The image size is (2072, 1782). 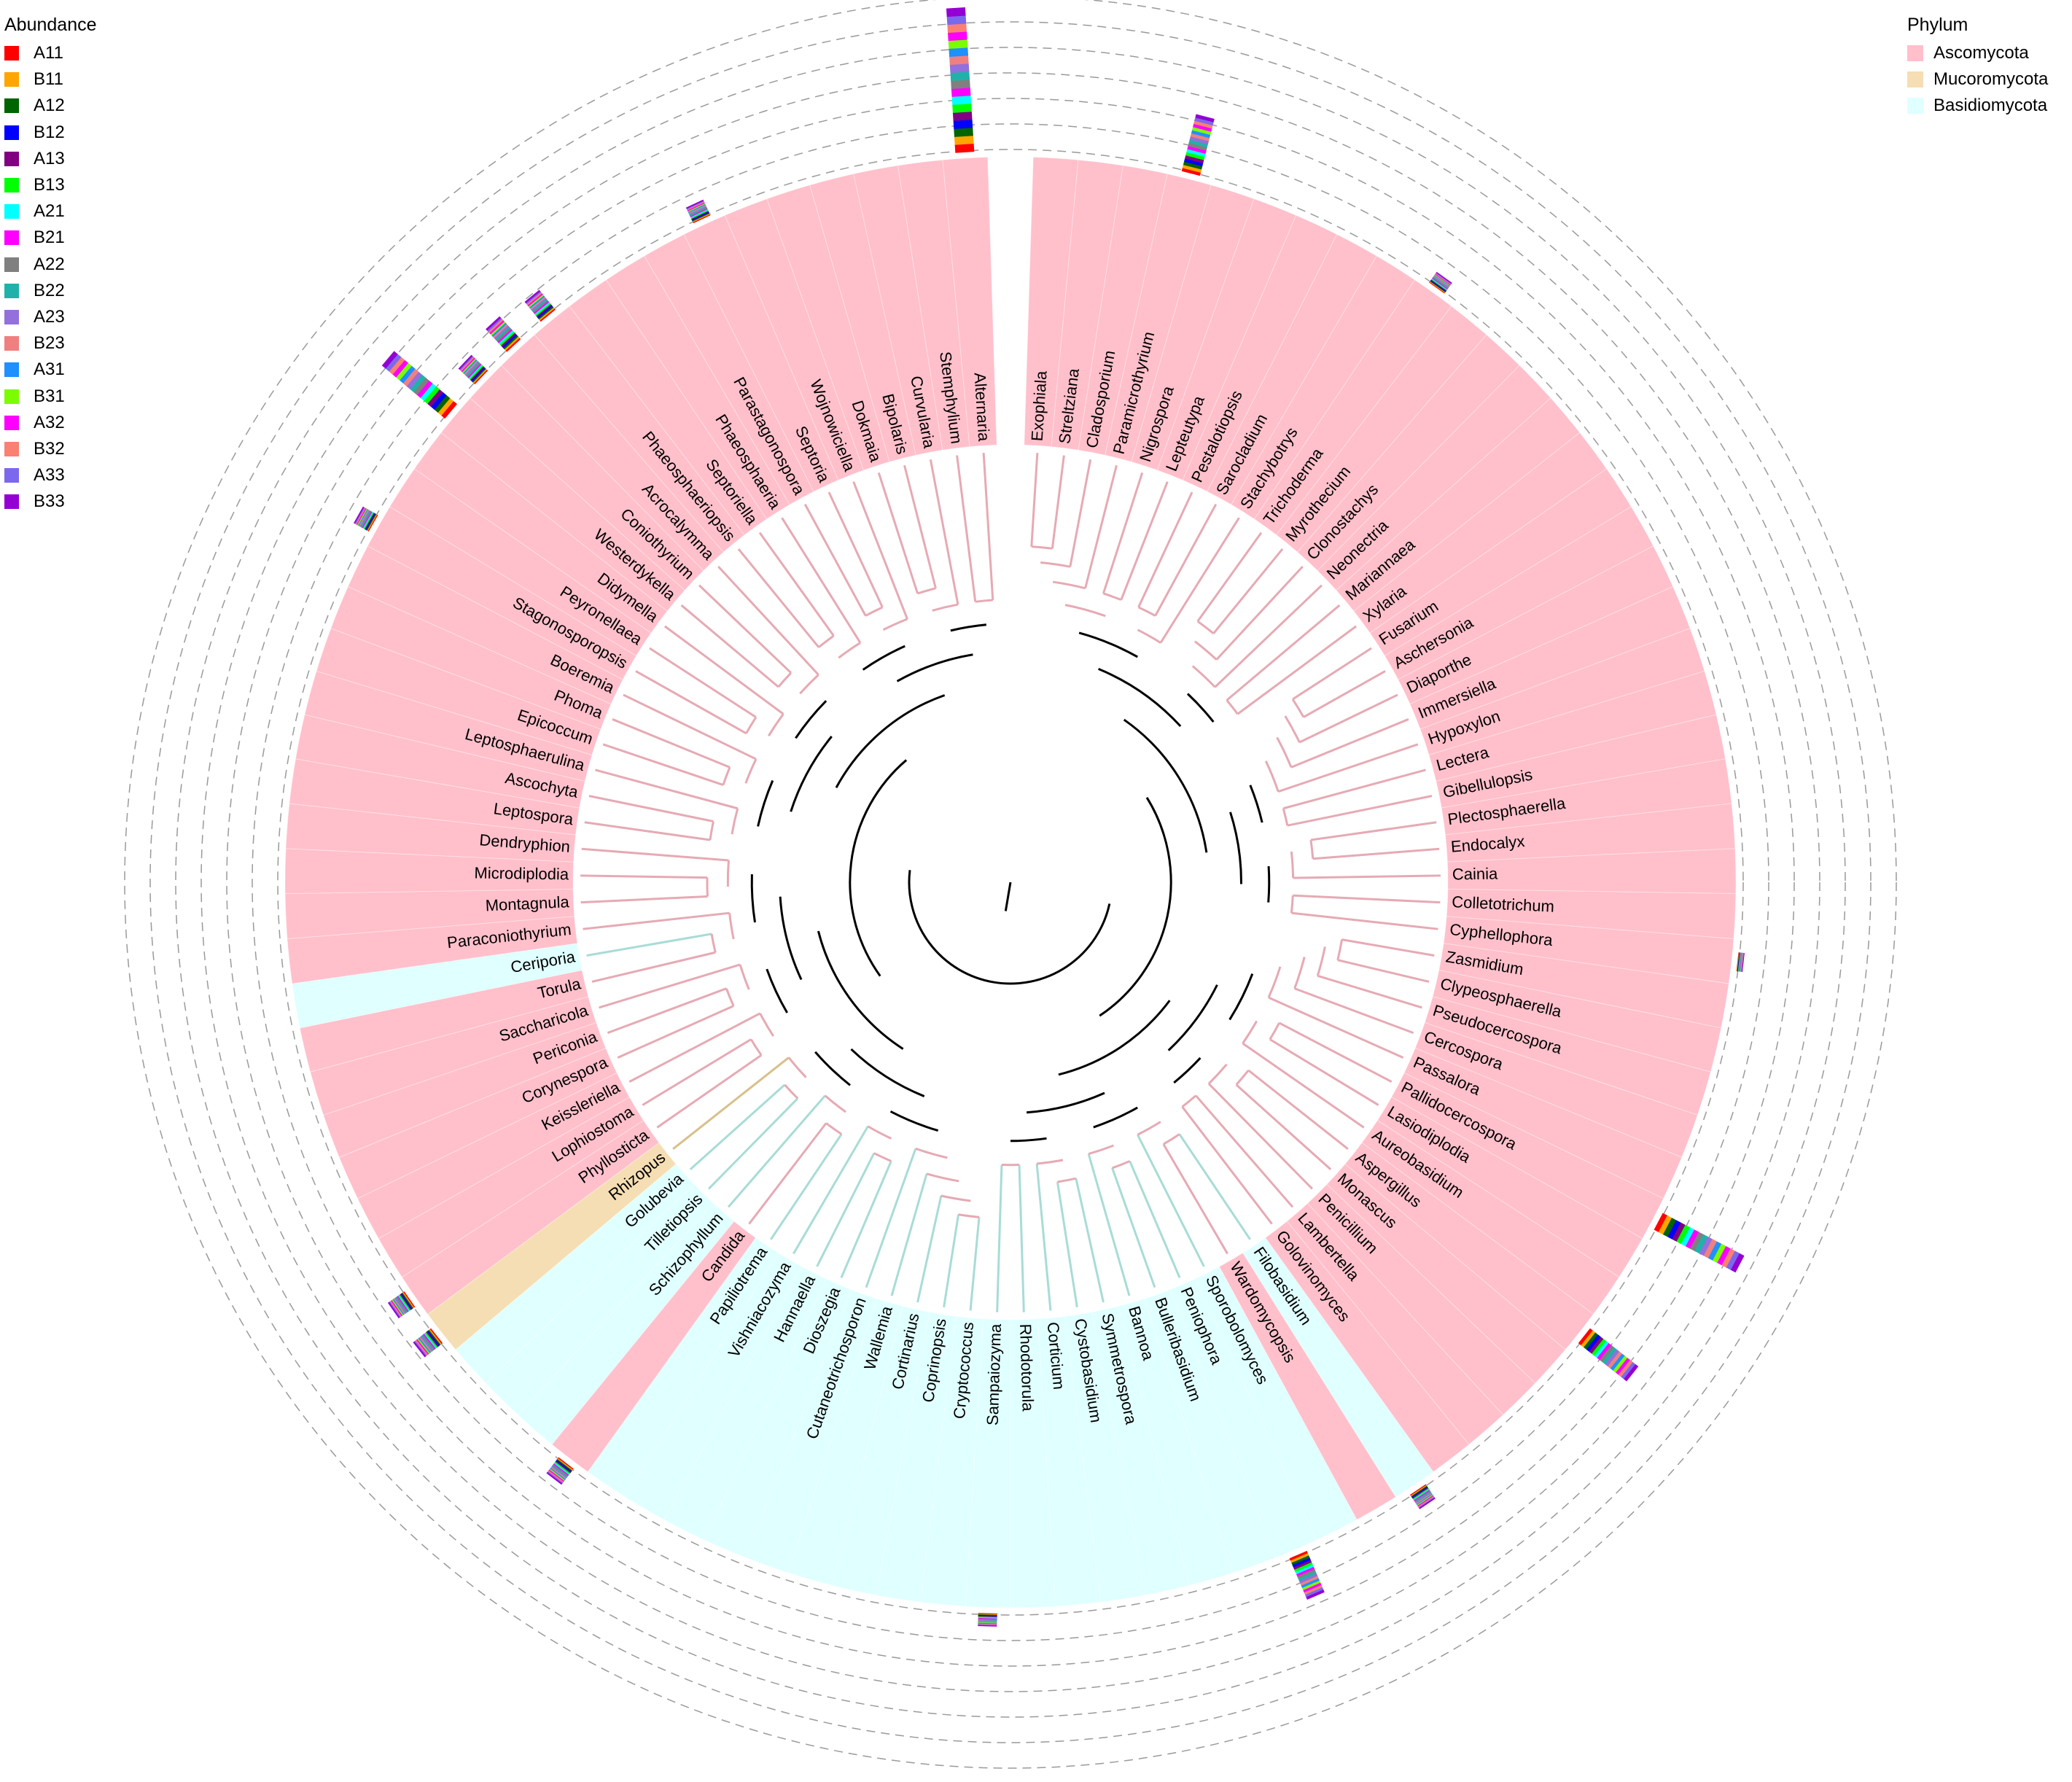 What do you see at coordinates (51, 159) in the screenshot?
I see `abundance-legend-item: A13` at bounding box center [51, 159].